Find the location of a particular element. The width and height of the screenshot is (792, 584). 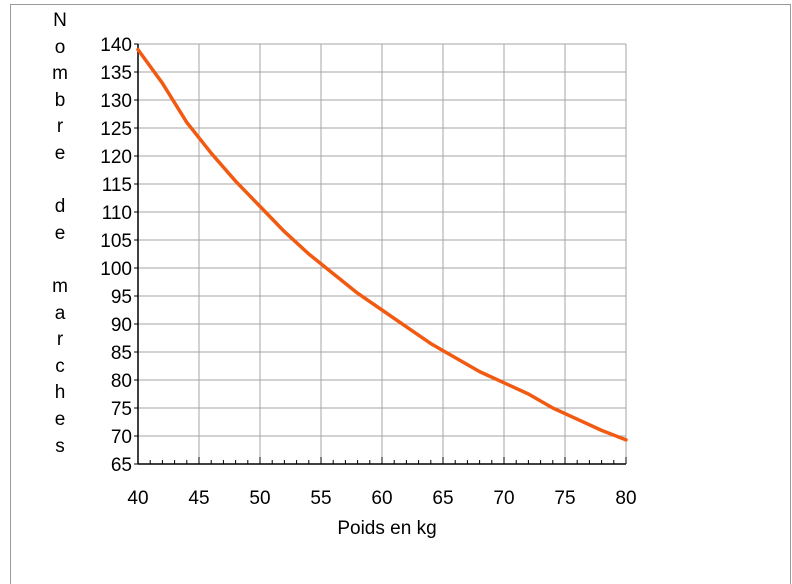

y-tick-label: 135 is located at coordinates (116, 73).